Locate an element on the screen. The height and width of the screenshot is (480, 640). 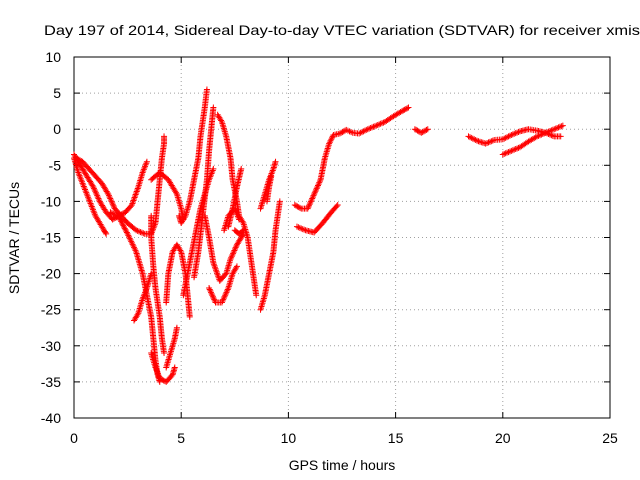
y-tick-labels: 10 5 0 -5 -10 -15 -20 -25 -30 -35 -40 is located at coordinates (51, 237).